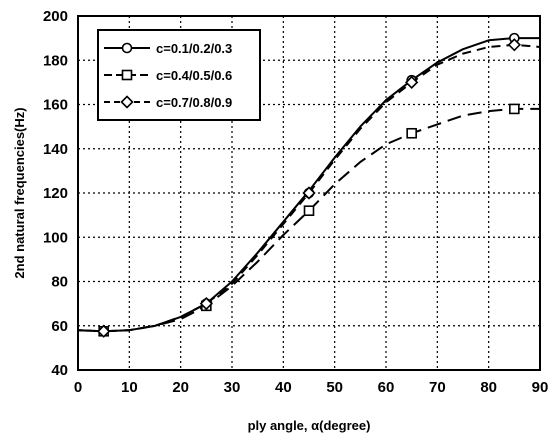 The height and width of the screenshot is (442, 549). I want to click on legend-item: c=0.1/0.2/0.3, so click(168, 48).